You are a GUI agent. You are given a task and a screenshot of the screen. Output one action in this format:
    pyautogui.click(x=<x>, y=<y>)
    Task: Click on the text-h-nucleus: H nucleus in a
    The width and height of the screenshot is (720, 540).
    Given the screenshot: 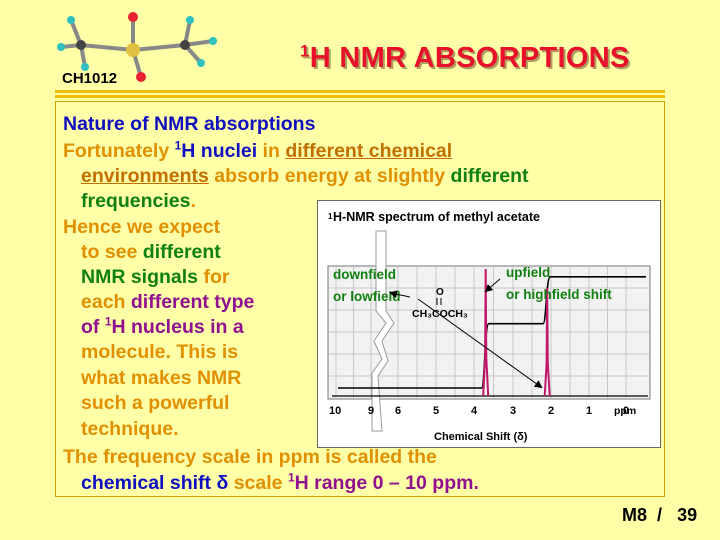 What is the action you would take?
    pyautogui.click(x=177, y=327)
    